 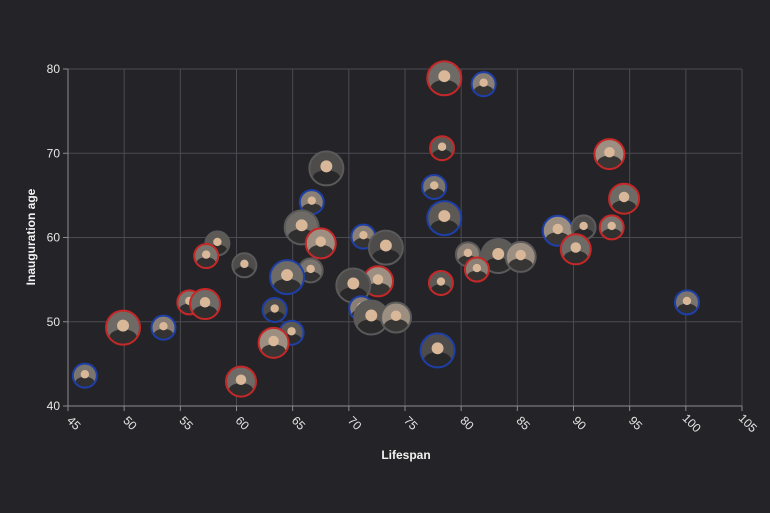 What do you see at coordinates (467, 423) in the screenshot?
I see `x-tick-label: 80` at bounding box center [467, 423].